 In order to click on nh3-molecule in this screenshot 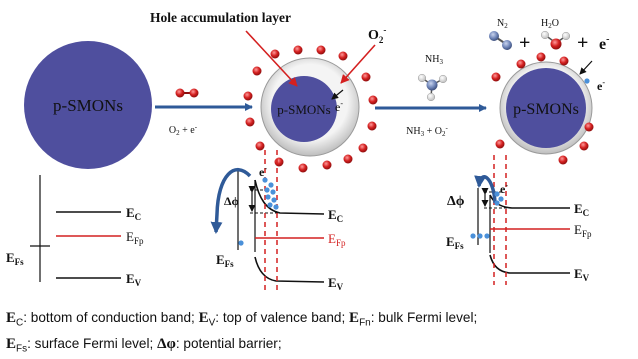, I will do `click(432, 87)`.